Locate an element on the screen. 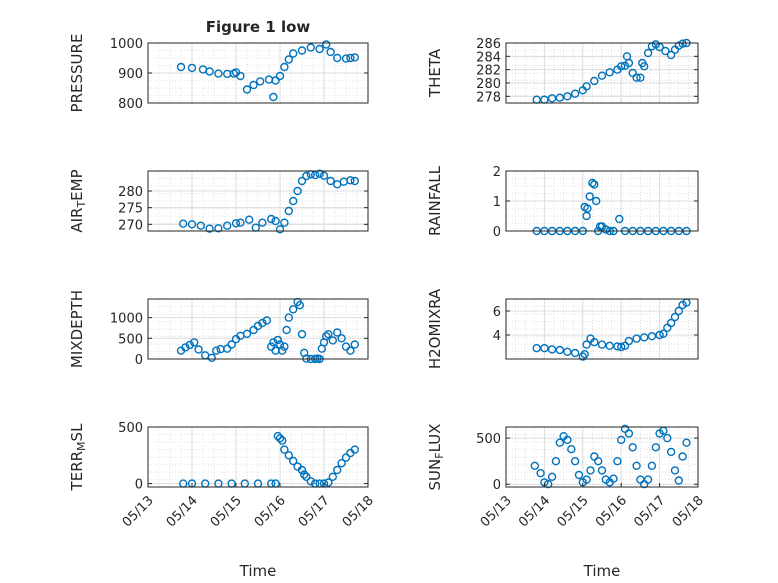  air_temp-axes-box is located at coordinates (258, 201).